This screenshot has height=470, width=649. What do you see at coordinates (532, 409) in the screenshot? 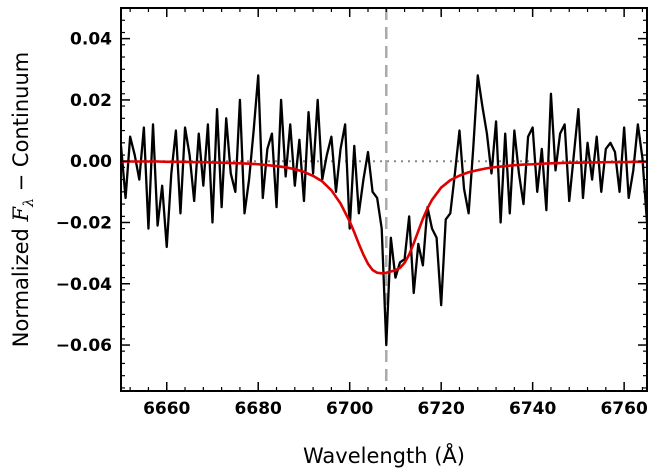
I see `x-tick-label: 6740` at bounding box center [532, 409].